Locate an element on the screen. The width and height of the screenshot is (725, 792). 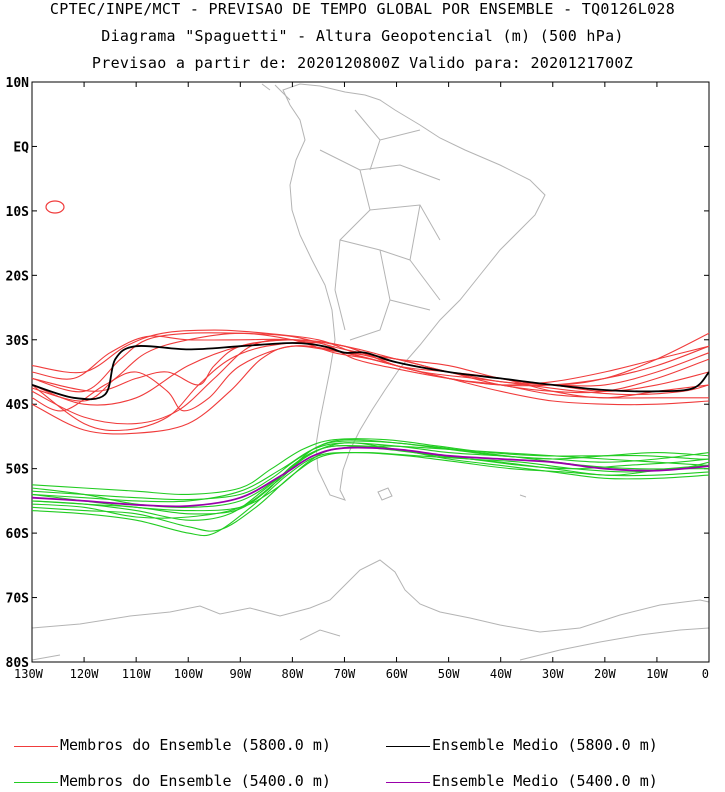
legend-label-member-5400: Membros do Ensemble (5400.0 m) is located at coordinates (195, 781).